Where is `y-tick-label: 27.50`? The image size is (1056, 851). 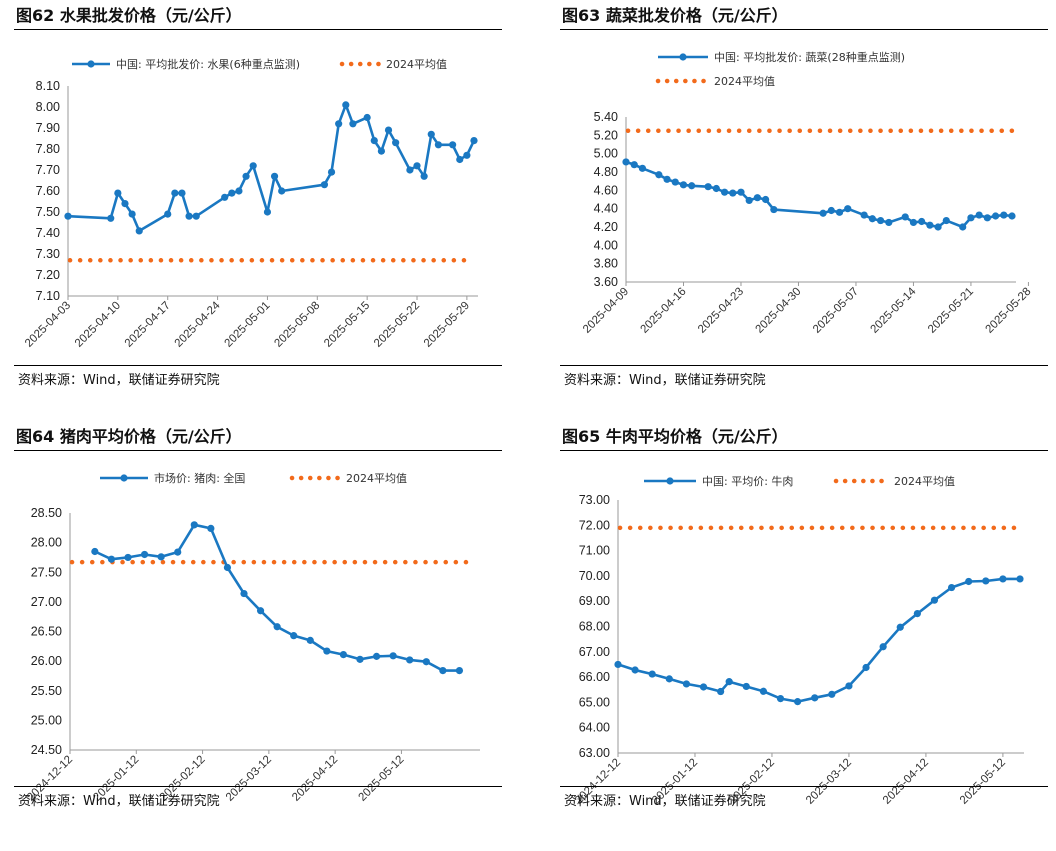 y-tick-label: 27.50 is located at coordinates (46, 572).